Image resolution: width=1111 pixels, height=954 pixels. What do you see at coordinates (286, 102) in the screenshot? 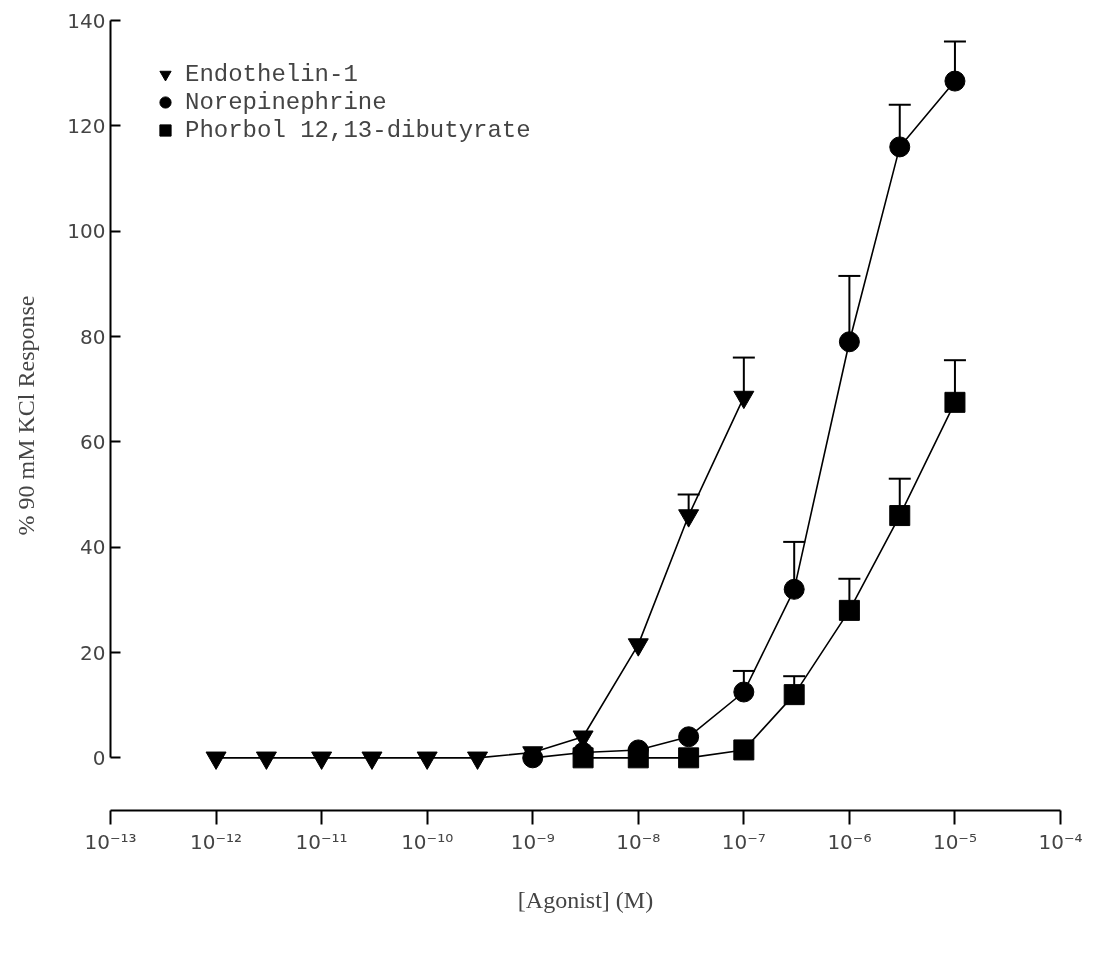
I see `legend-label: Norepinephrine` at bounding box center [286, 102].